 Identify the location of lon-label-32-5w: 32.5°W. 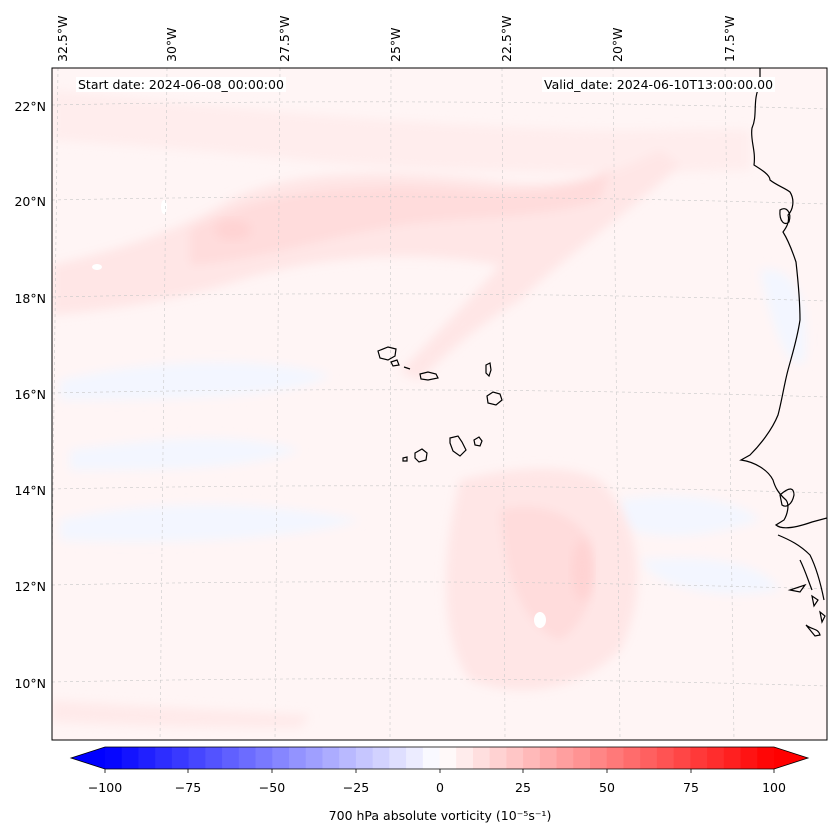
(62, 38).